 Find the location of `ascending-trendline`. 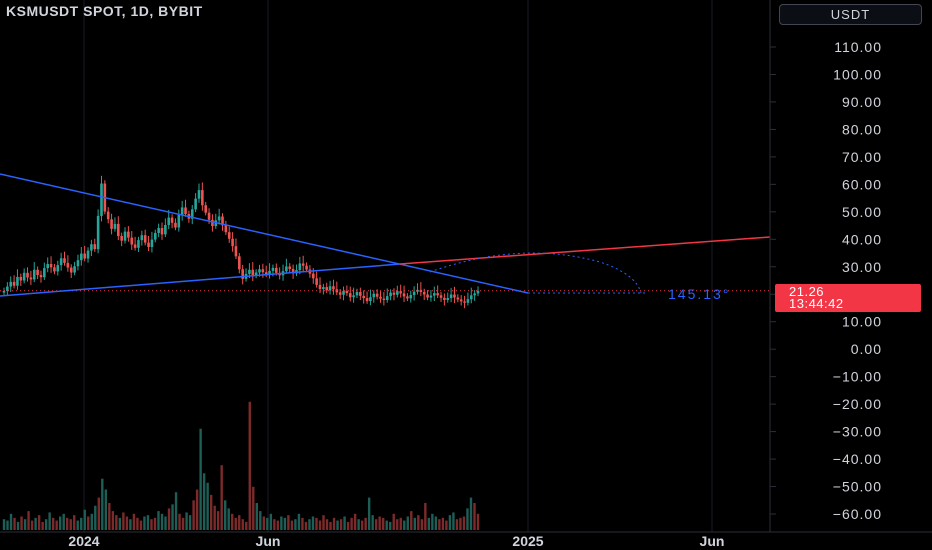

ascending-trendline is located at coordinates (200, 280).